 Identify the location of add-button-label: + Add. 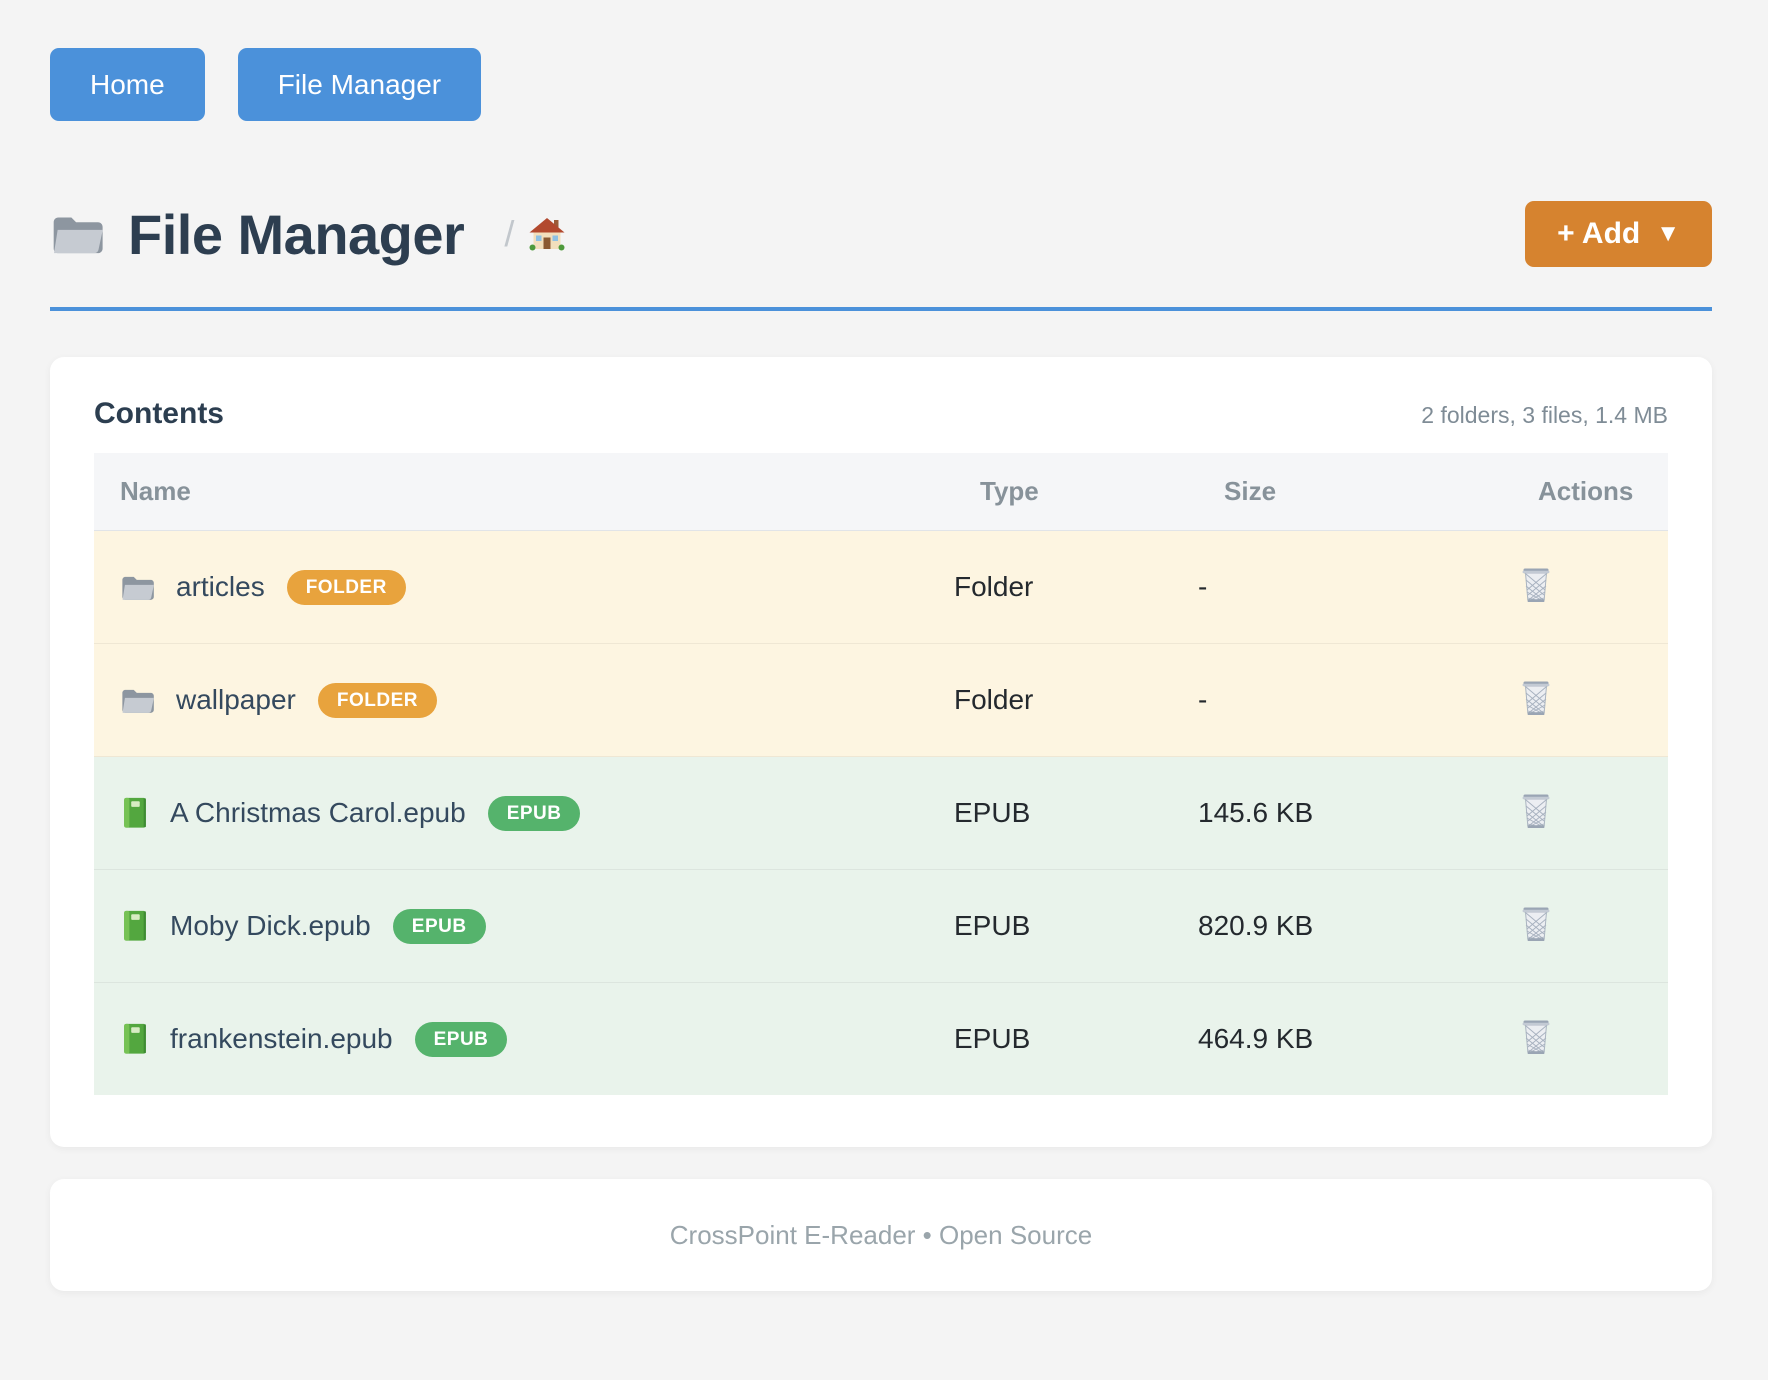
(1599, 233).